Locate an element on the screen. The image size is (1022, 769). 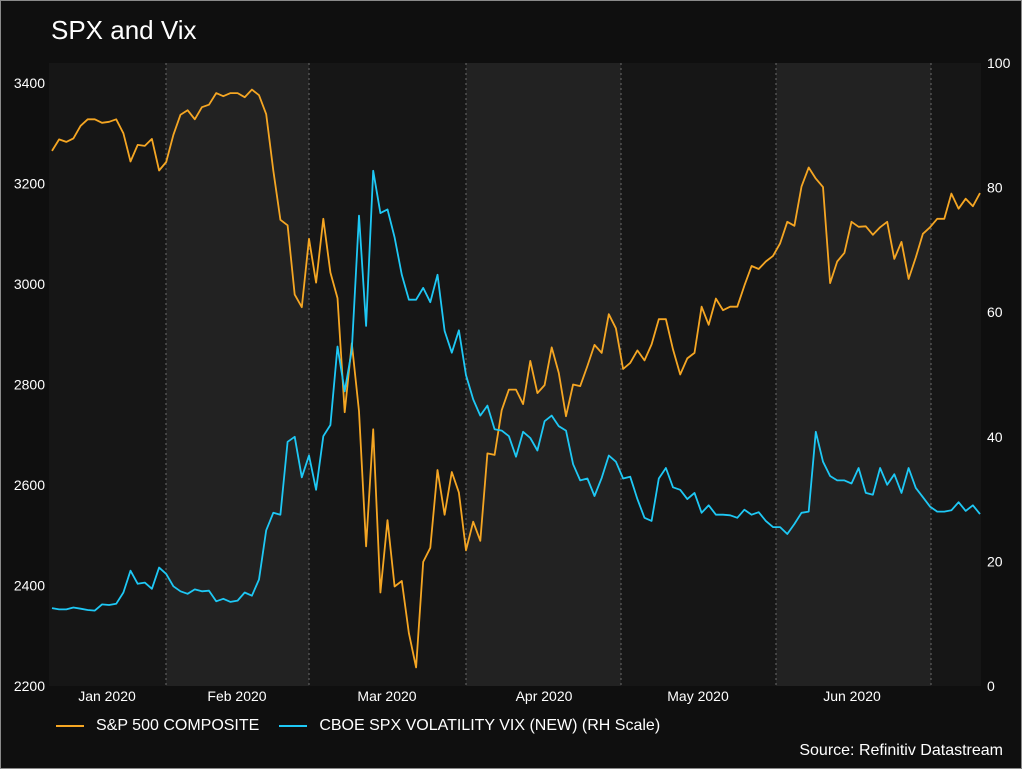
y-right-tick-label: 100 is located at coordinates (999, 63).